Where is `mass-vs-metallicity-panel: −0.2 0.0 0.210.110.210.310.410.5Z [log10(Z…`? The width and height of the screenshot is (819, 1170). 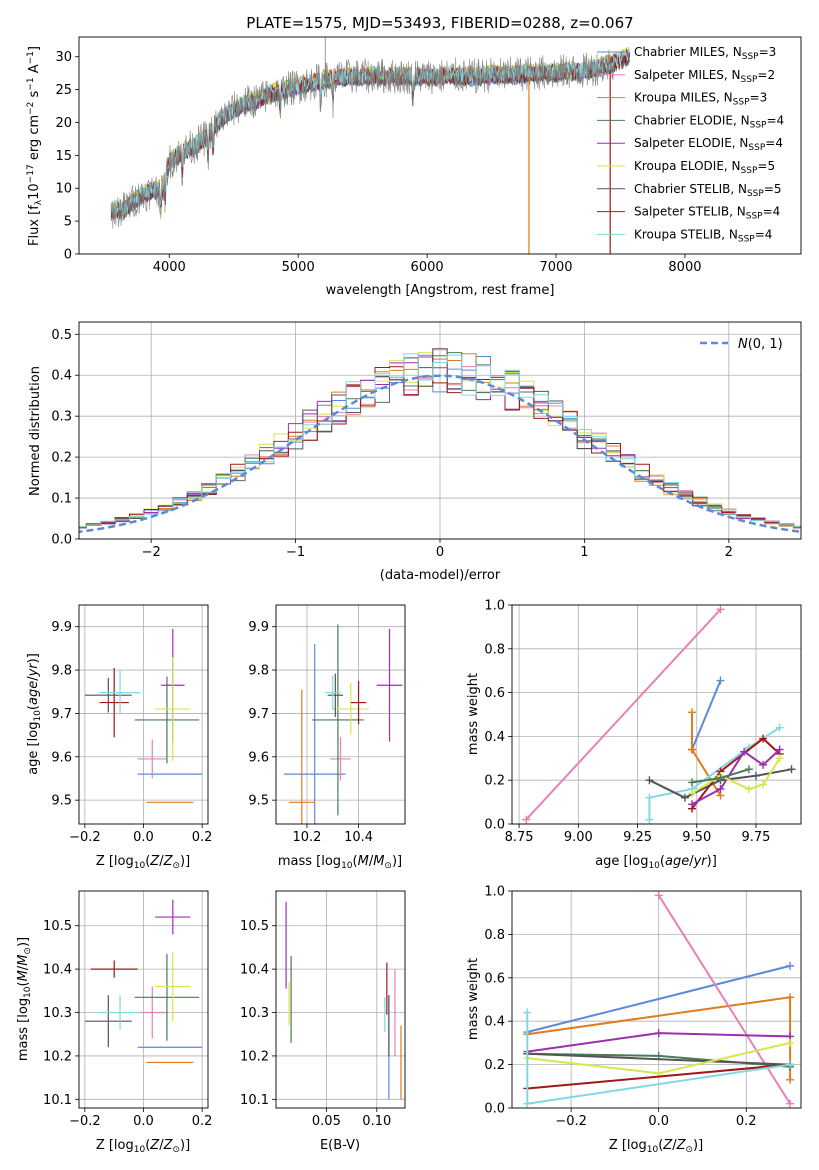 mass-vs-metallicity-panel: −0.2 0.0 0.210.110.210.310.410.5Z [log10(Z… is located at coordinates (114, 1022).